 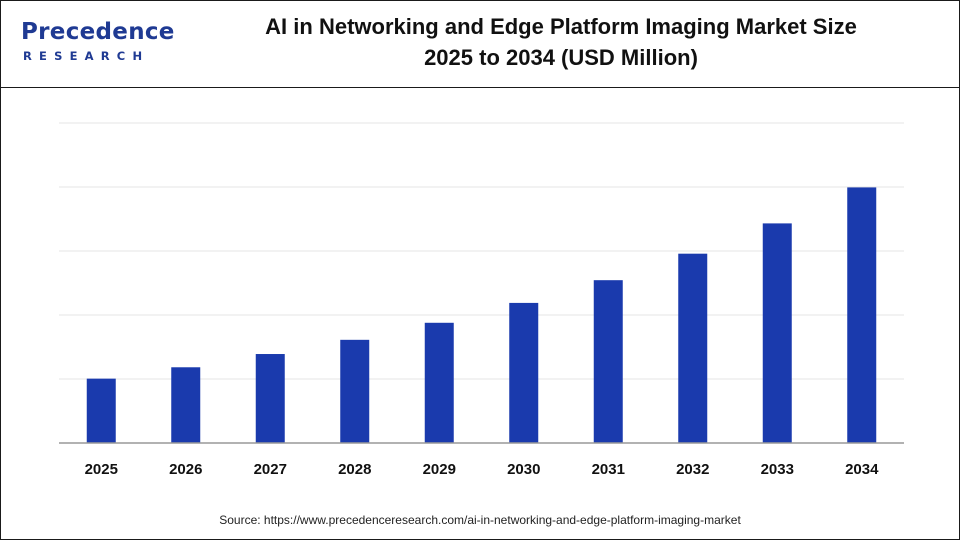 What do you see at coordinates (777, 333) in the screenshot?
I see `bar-2033` at bounding box center [777, 333].